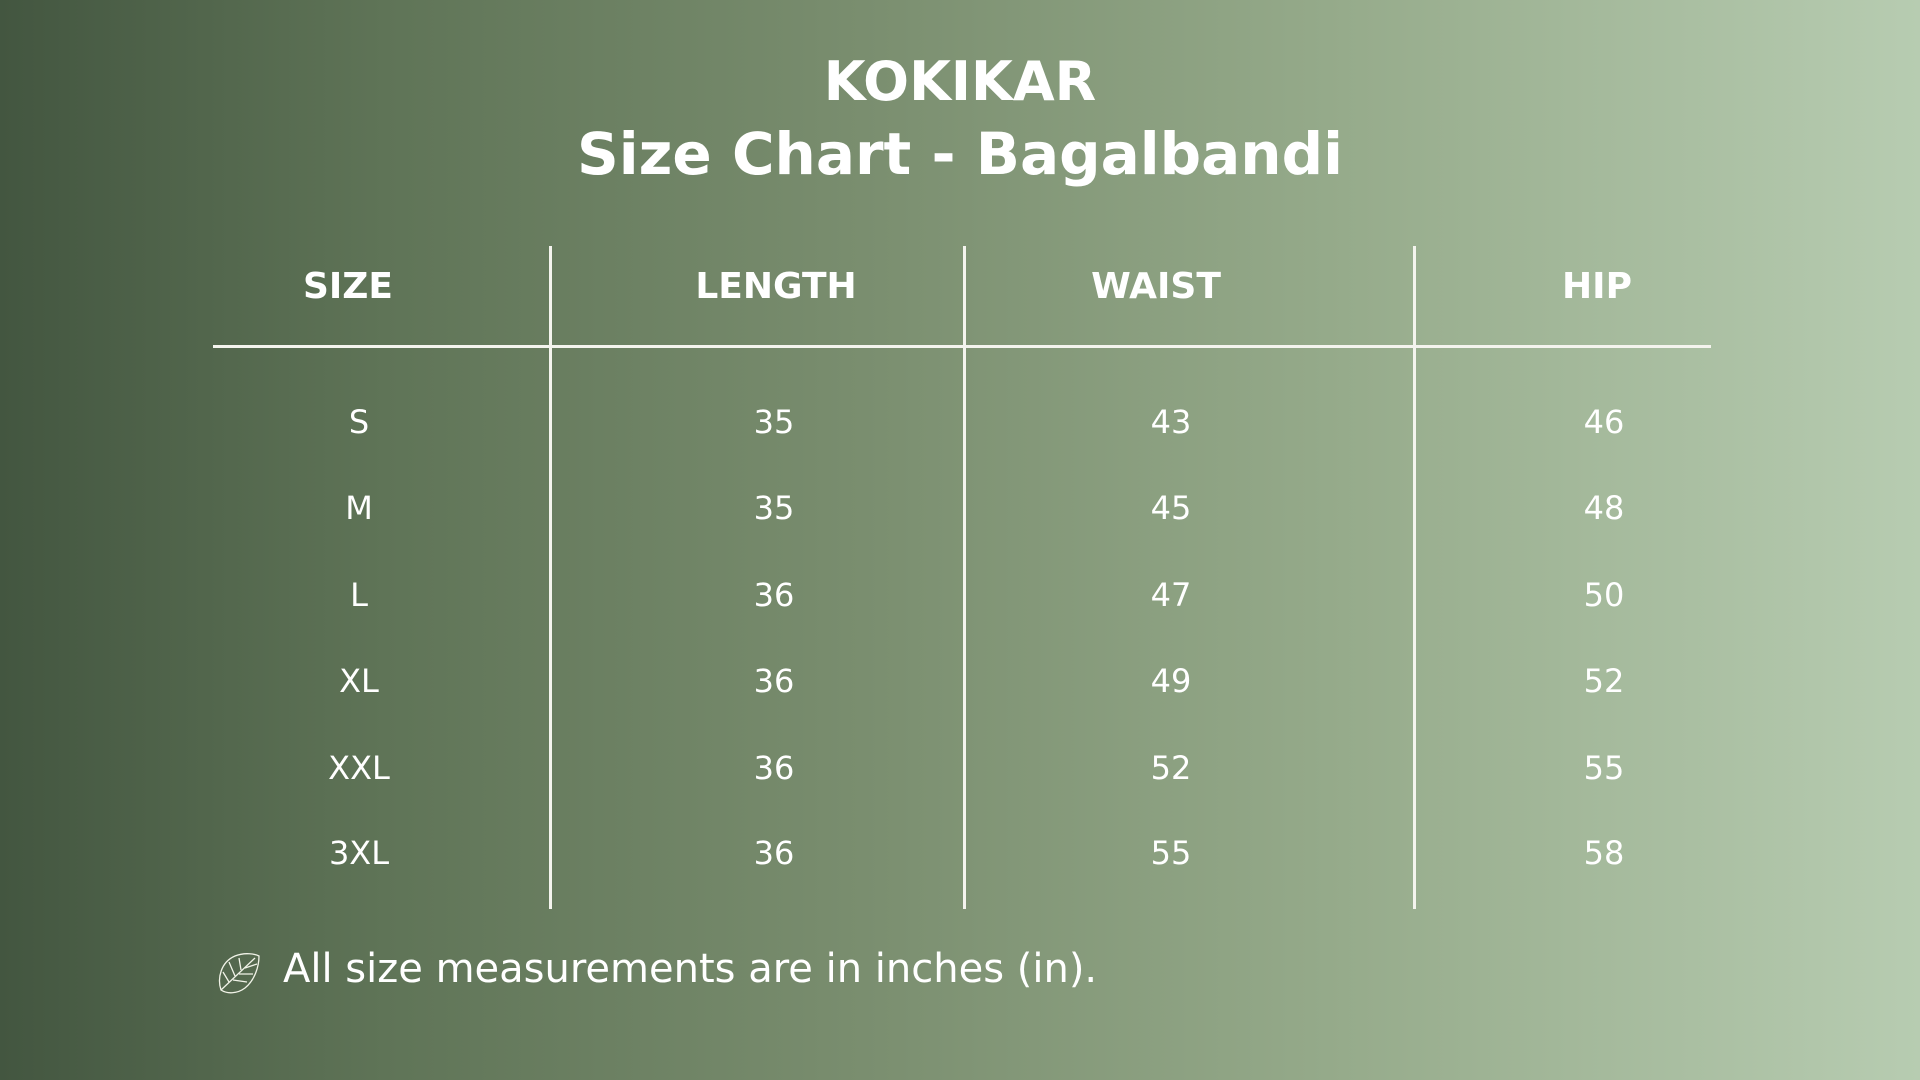 The image size is (1920, 1080). What do you see at coordinates (359, 768) in the screenshot?
I see `table-cell: XXL` at bounding box center [359, 768].